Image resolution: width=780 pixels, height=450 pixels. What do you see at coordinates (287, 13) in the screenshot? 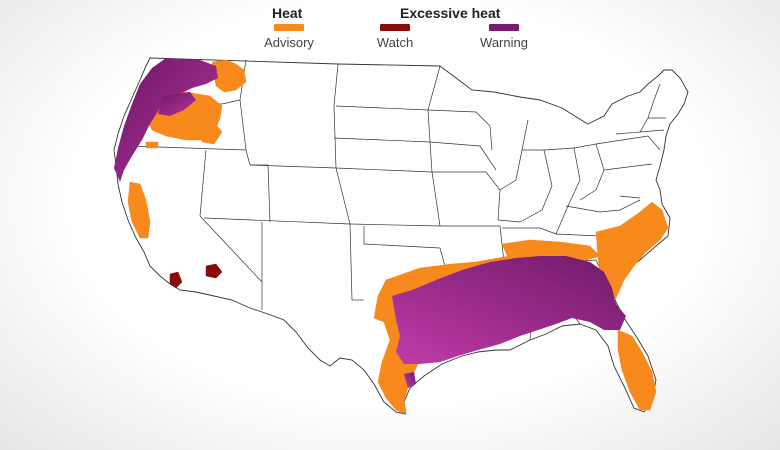
I see `legend-heat-title: Heat` at bounding box center [287, 13].